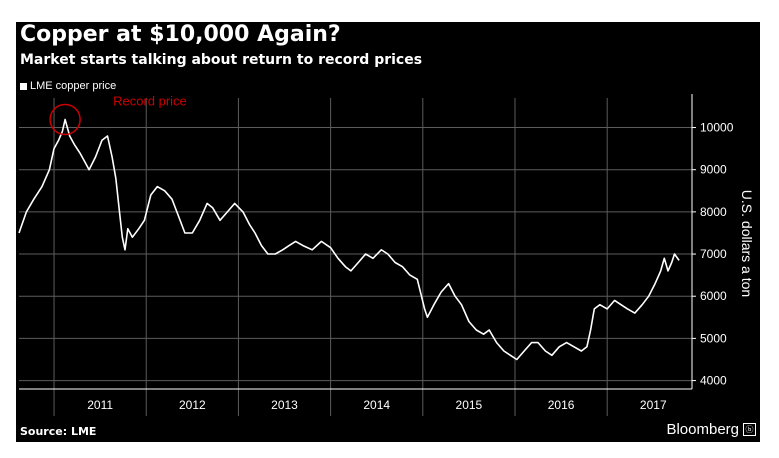 The image size is (779, 458). Describe the element at coordinates (284, 405) in the screenshot. I see `x-tick-label: 2013` at that location.